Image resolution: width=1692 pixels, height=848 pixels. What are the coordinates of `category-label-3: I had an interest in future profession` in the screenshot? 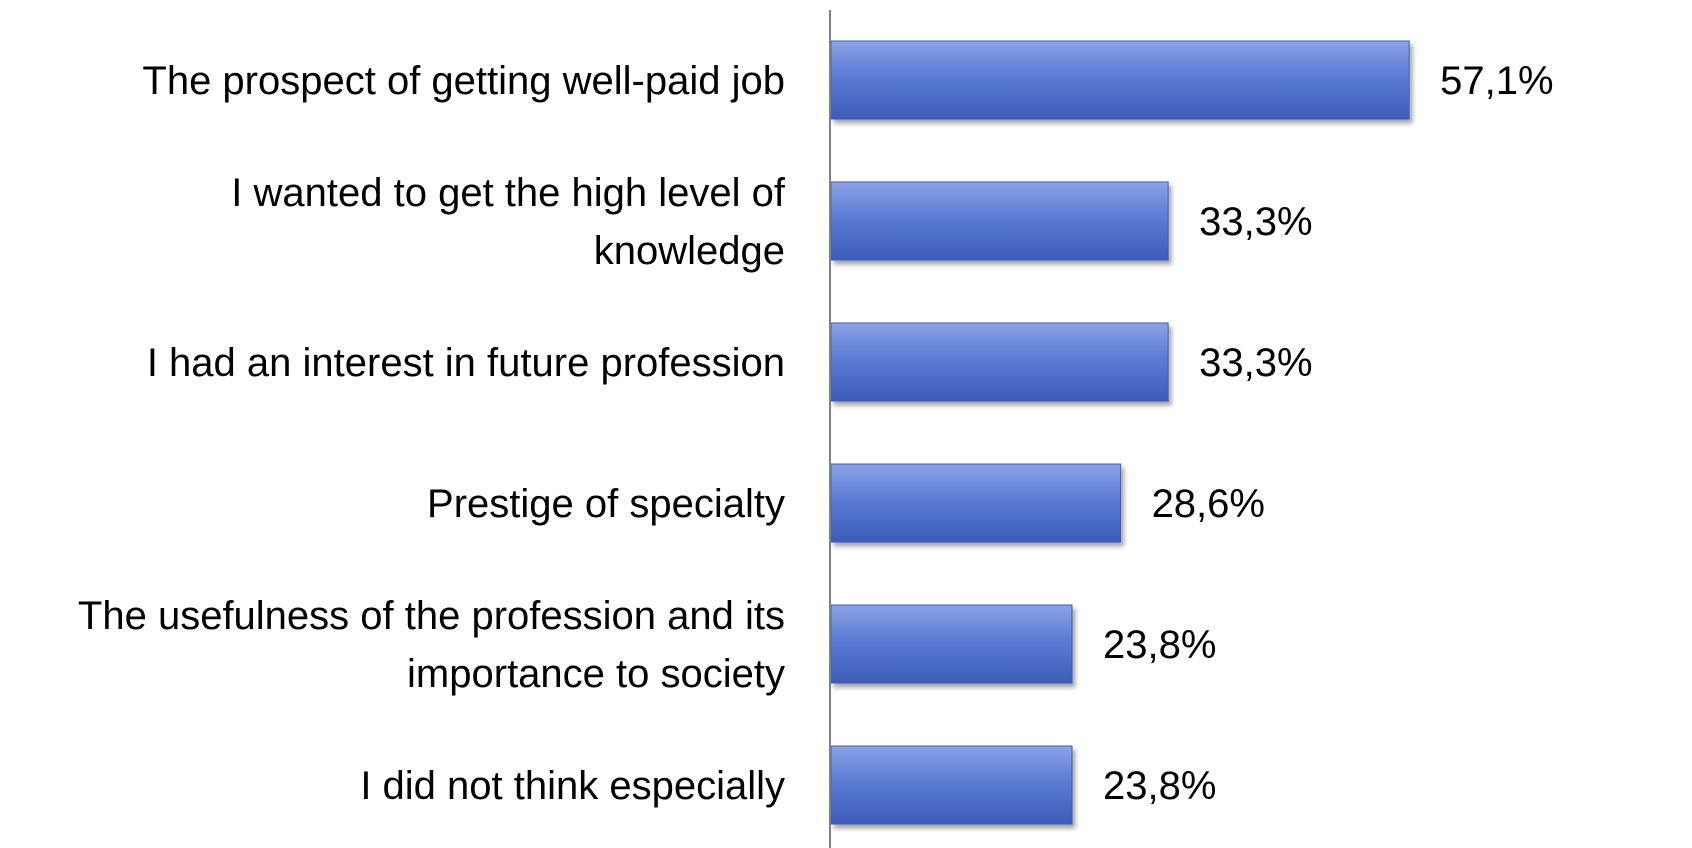 It's located at (466, 363).